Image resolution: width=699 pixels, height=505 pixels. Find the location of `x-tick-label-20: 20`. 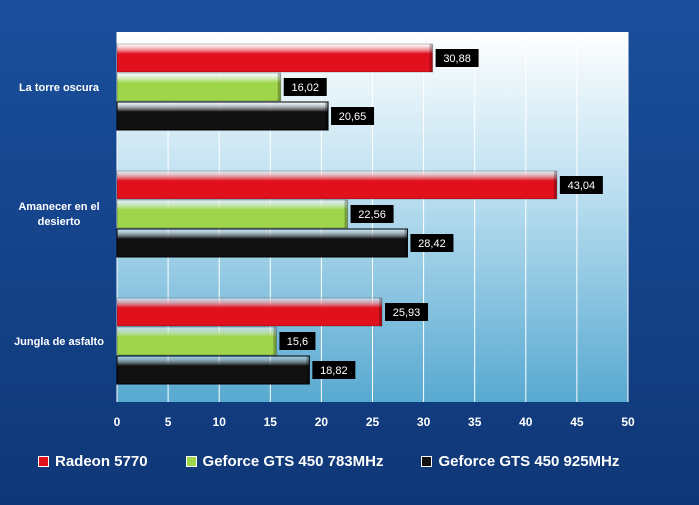

x-tick-label-20: 20 is located at coordinates (322, 422).